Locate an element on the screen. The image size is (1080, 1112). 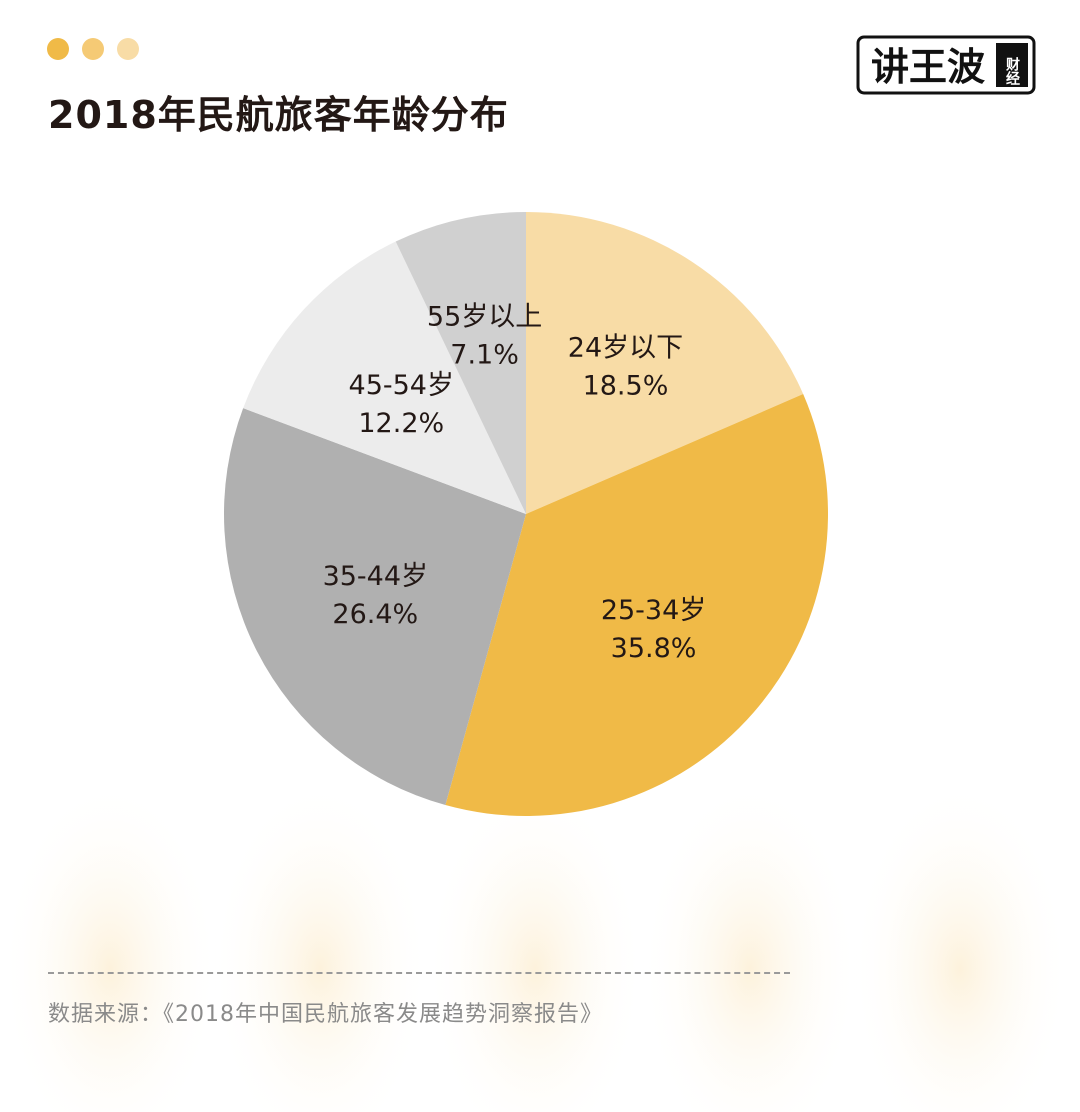
slice-category-label: 35-44岁 is located at coordinates (375, 576).